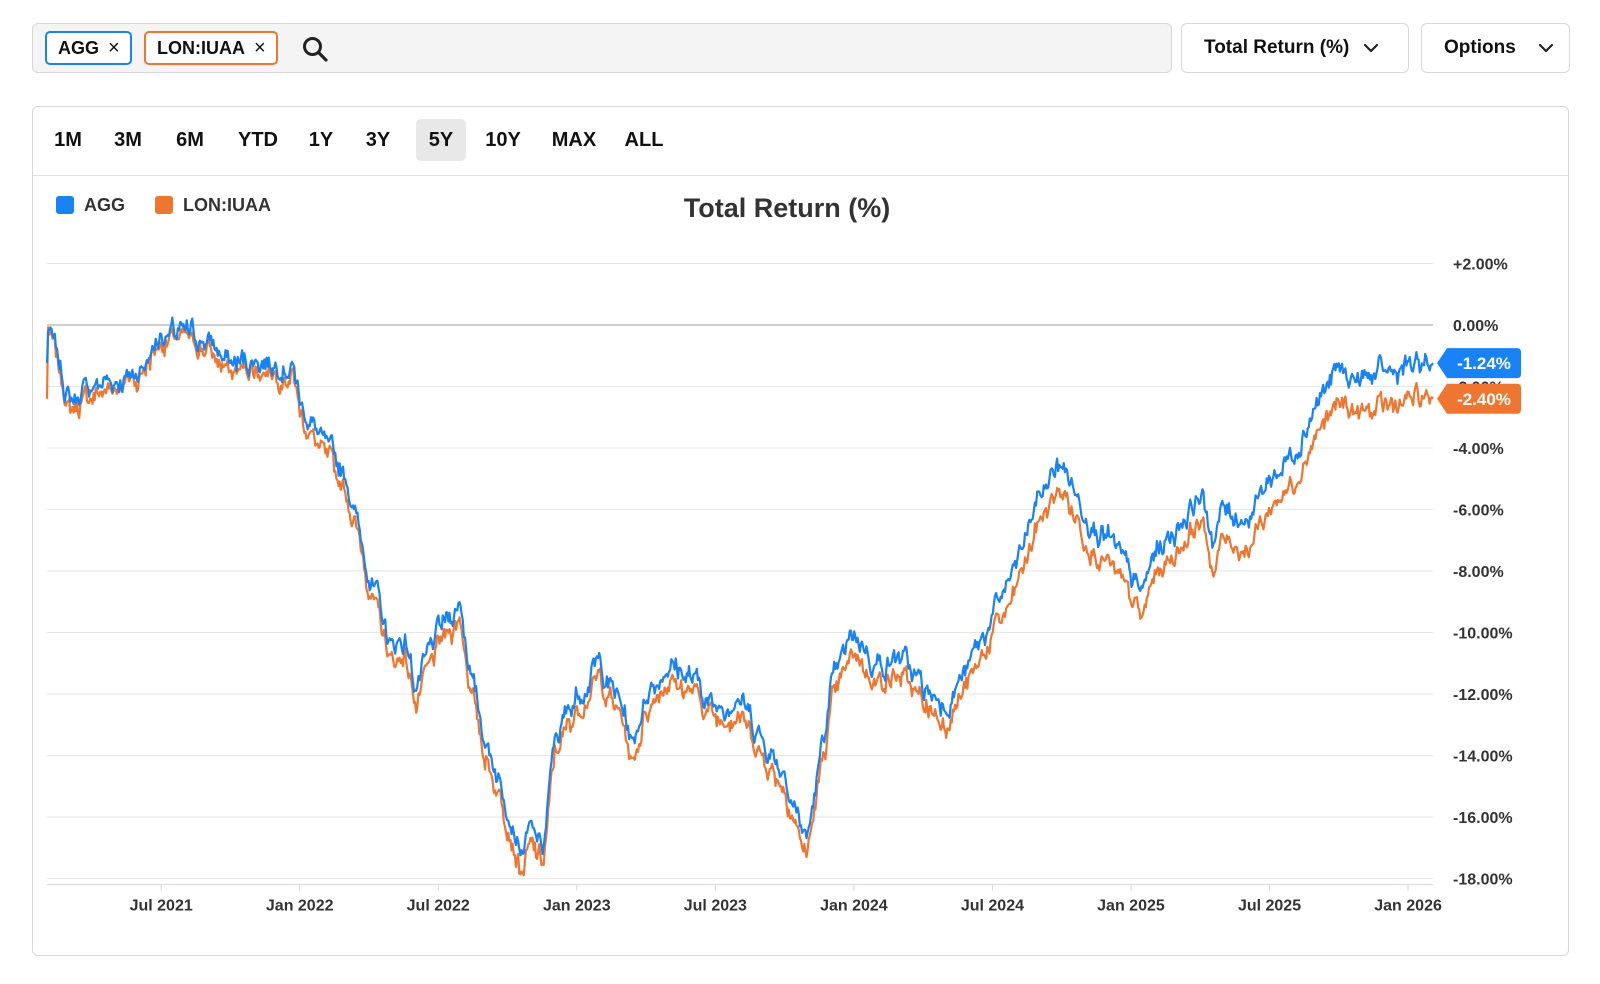 The image size is (1600, 984). Describe the element at coordinates (1483, 818) in the screenshot. I see `y-tick-label: -16.00%` at that location.